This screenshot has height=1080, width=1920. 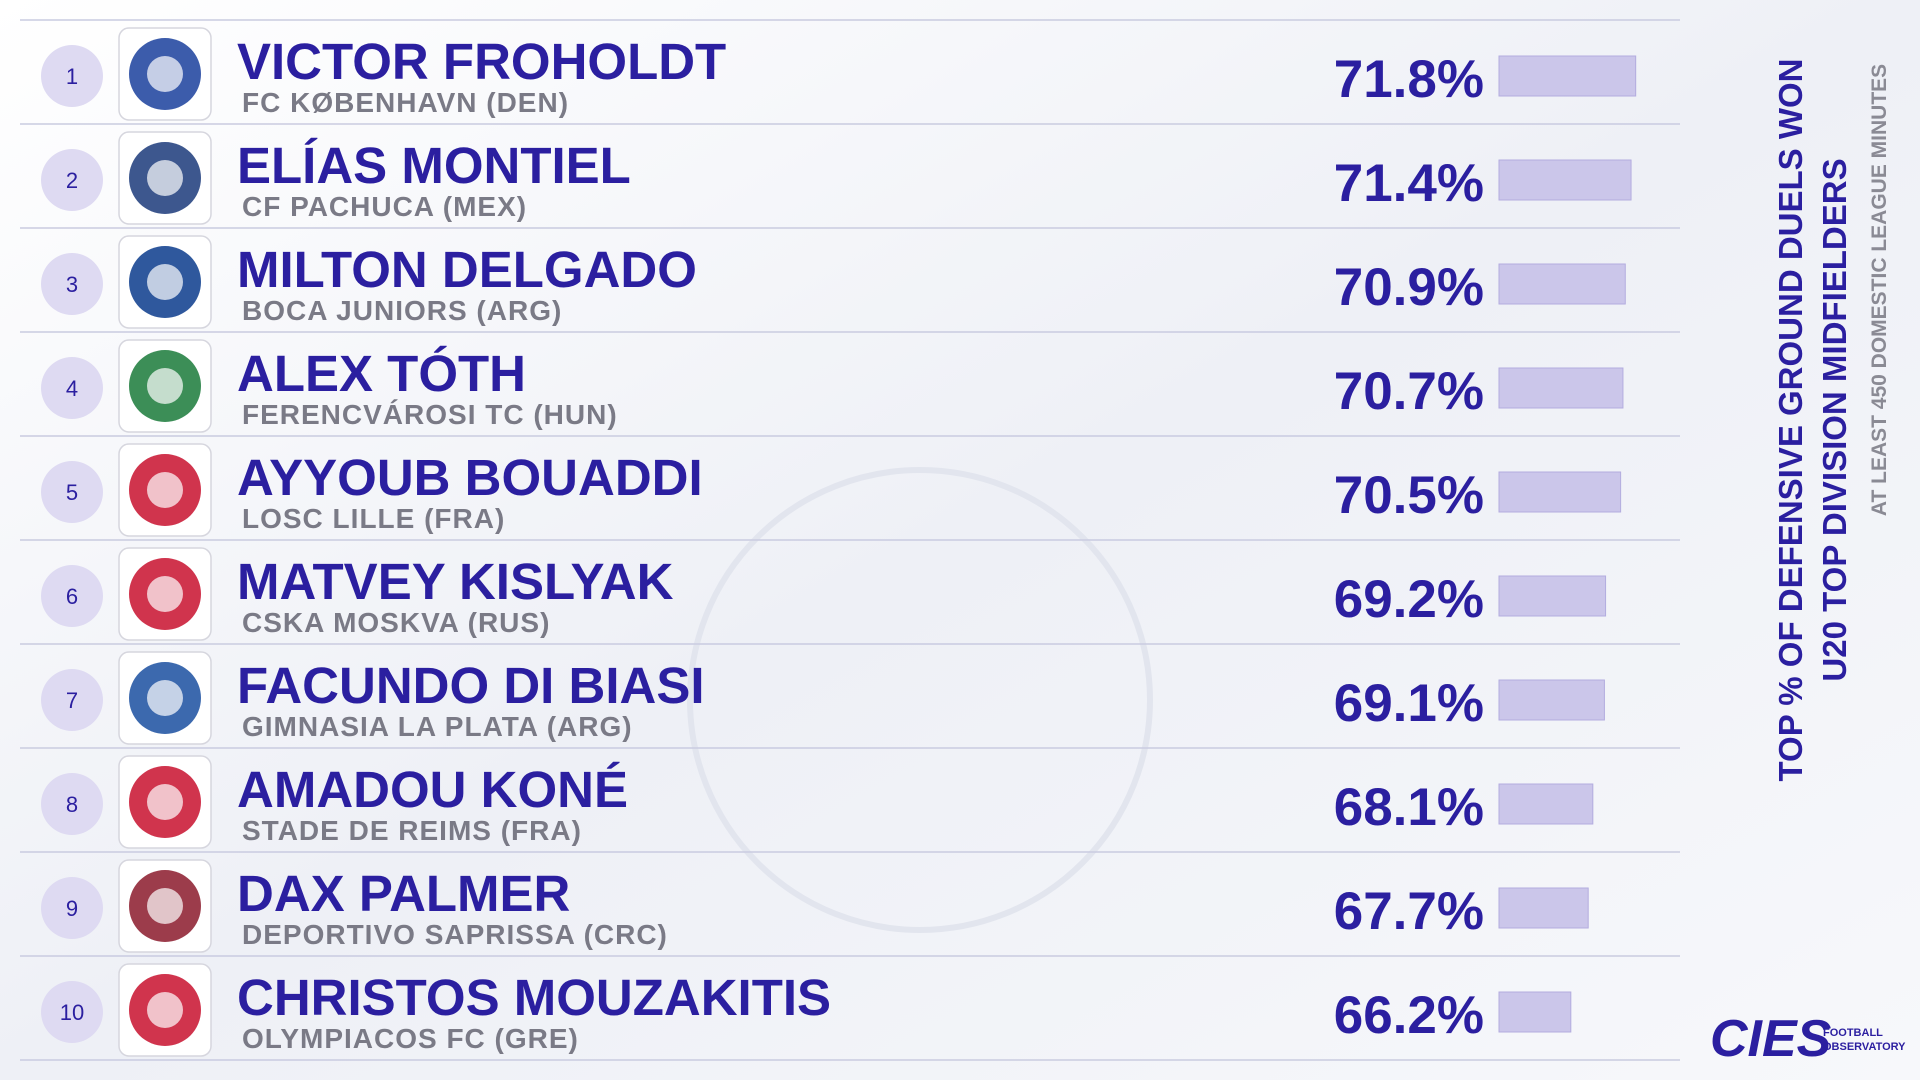 I want to click on player-name: DAX PALMER, so click(x=403, y=893).